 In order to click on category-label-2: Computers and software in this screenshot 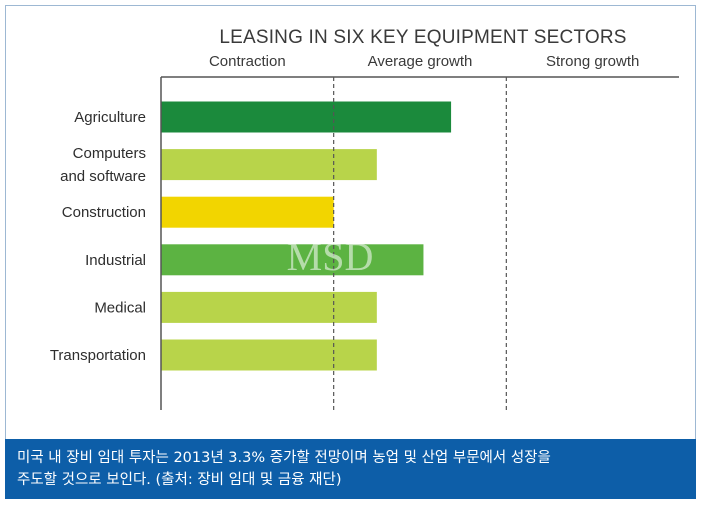, I will do `click(103, 165)`.